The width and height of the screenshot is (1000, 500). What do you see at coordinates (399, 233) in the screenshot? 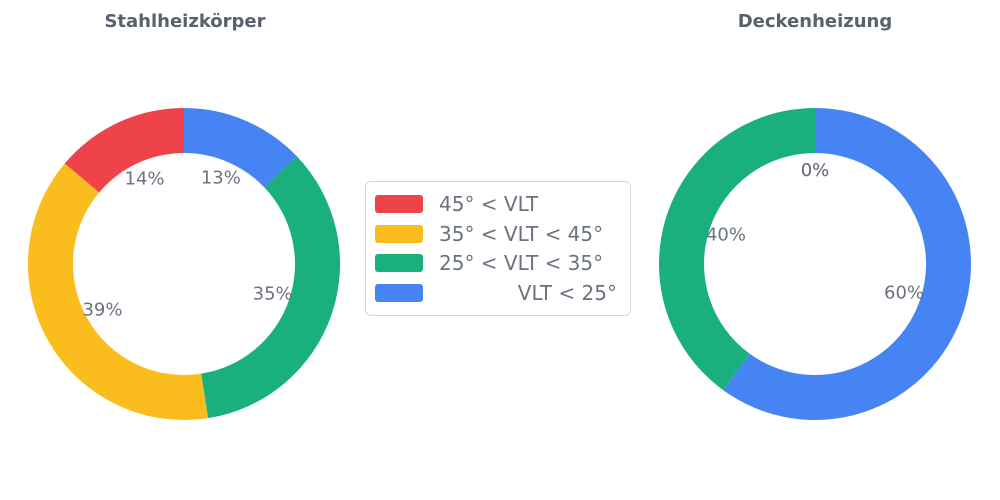
I see `legend-swatch-yellow` at bounding box center [399, 233].